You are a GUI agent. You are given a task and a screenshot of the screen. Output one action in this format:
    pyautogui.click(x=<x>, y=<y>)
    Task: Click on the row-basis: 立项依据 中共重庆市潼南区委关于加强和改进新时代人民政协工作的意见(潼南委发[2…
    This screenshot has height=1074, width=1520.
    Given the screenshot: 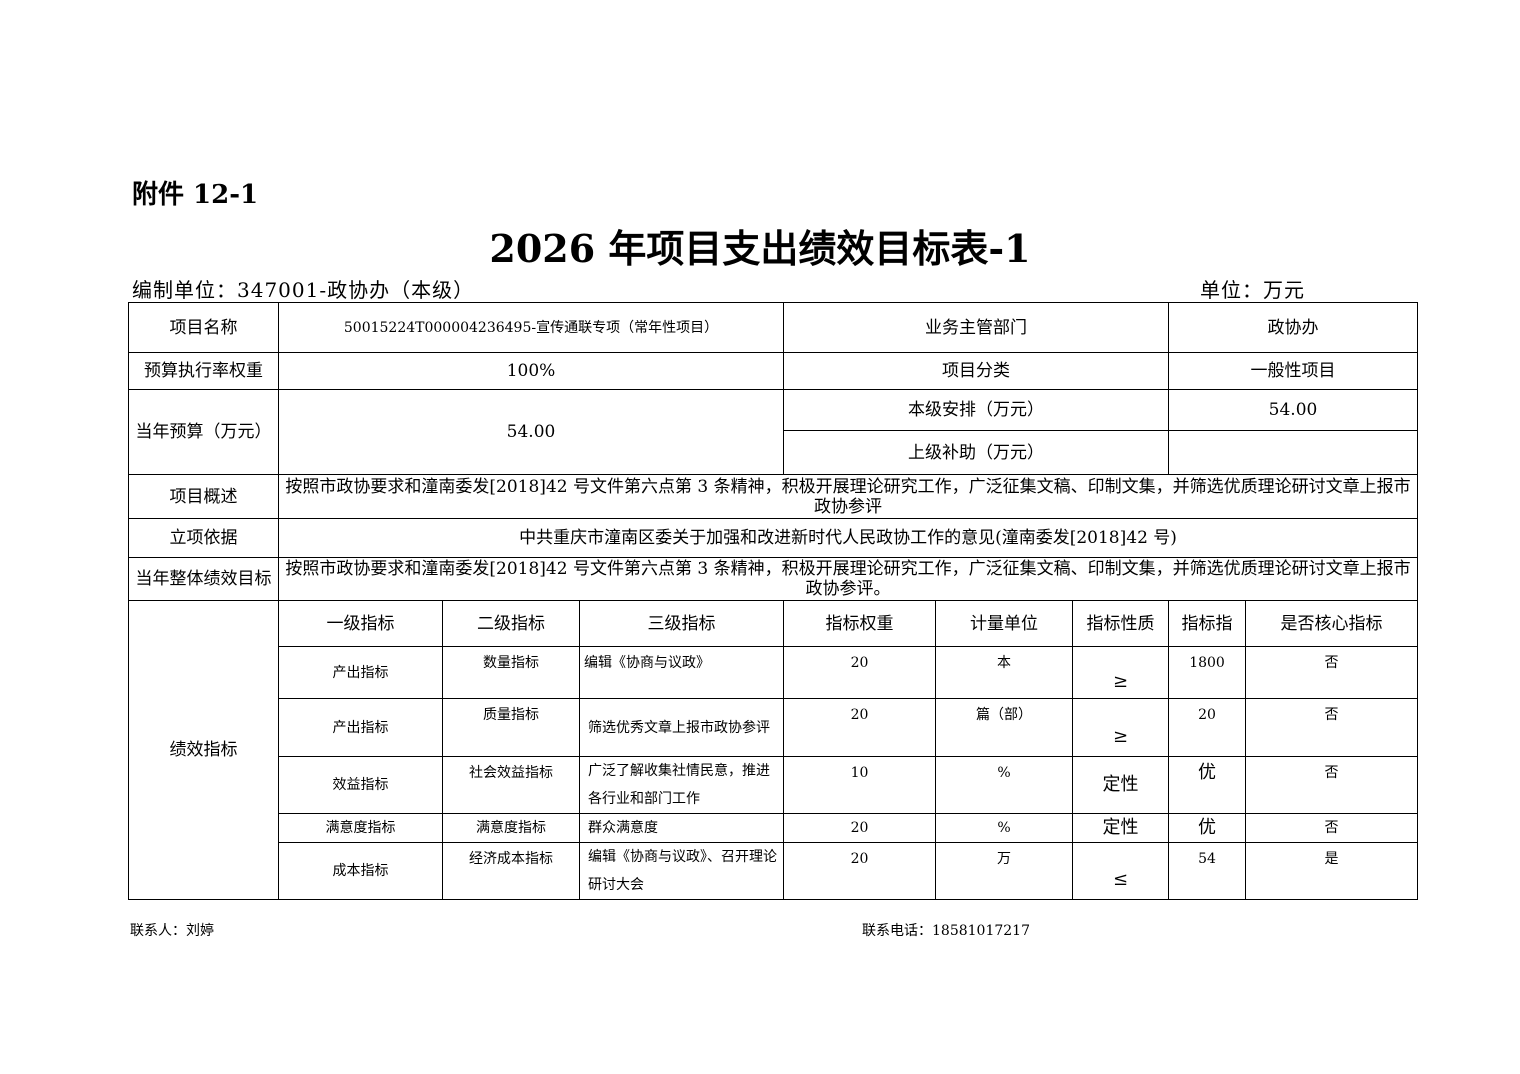 What is the action you would take?
    pyautogui.click(x=773, y=538)
    